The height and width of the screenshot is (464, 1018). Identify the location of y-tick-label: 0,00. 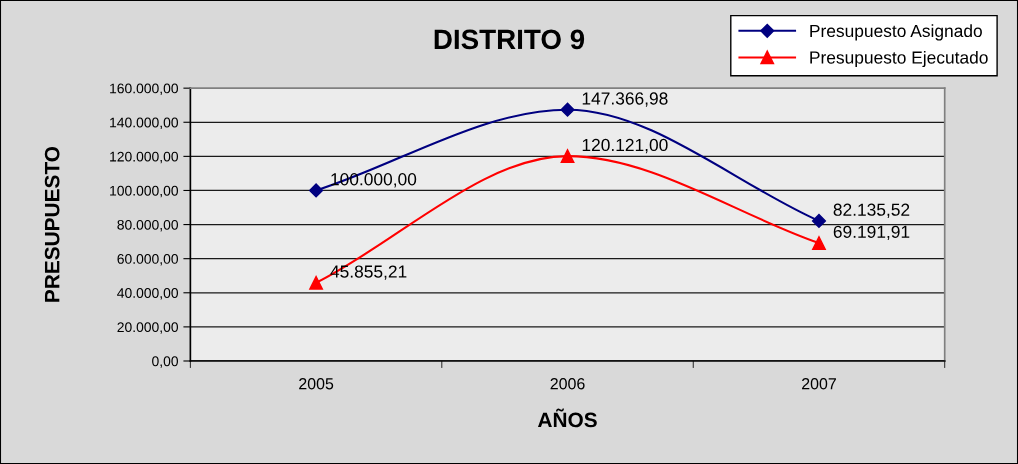
(165, 362).